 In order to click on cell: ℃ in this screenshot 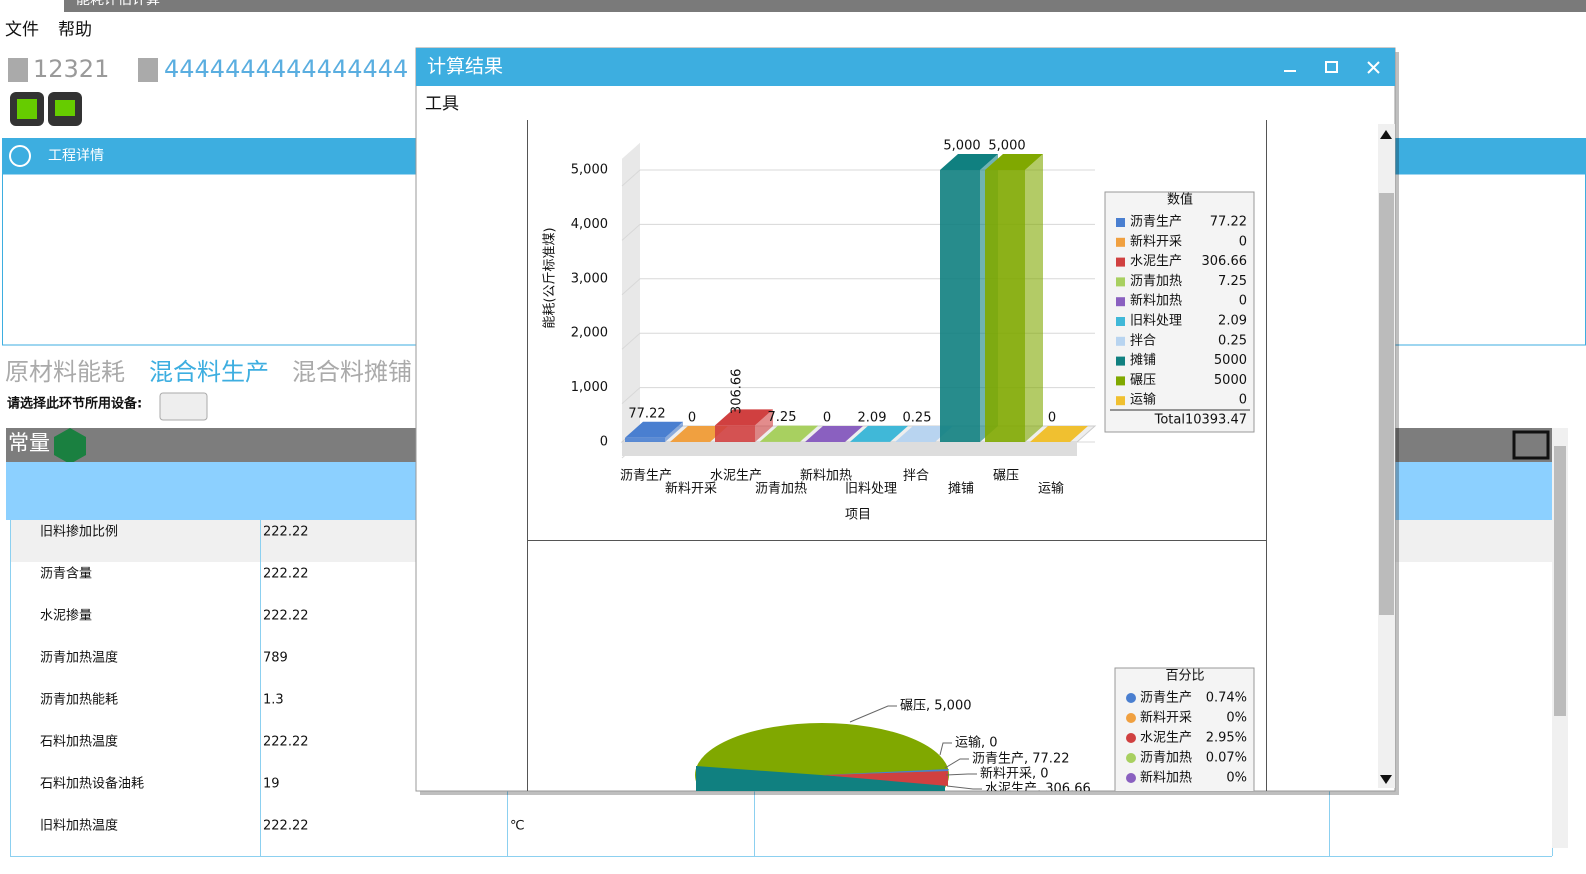, I will do `click(517, 826)`.